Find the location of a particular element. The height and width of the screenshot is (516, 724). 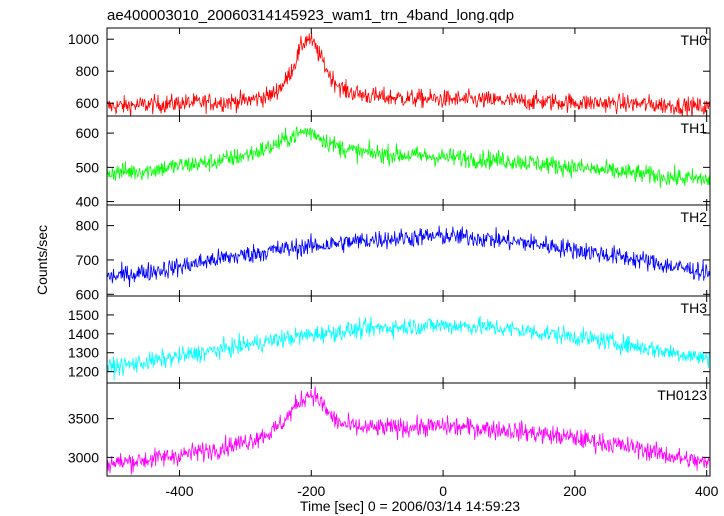

y-tick-label: 1500 is located at coordinates (83, 315).